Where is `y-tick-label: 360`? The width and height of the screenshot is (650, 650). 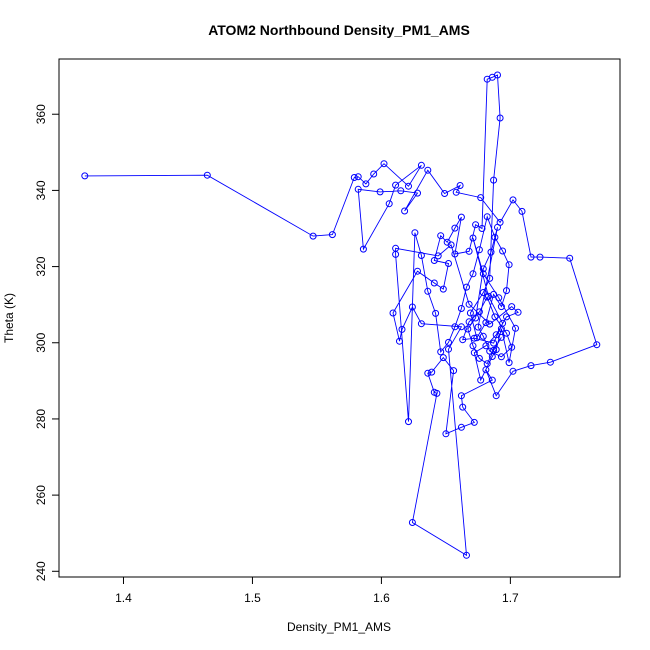 y-tick-label: 360 is located at coordinates (41, 114).